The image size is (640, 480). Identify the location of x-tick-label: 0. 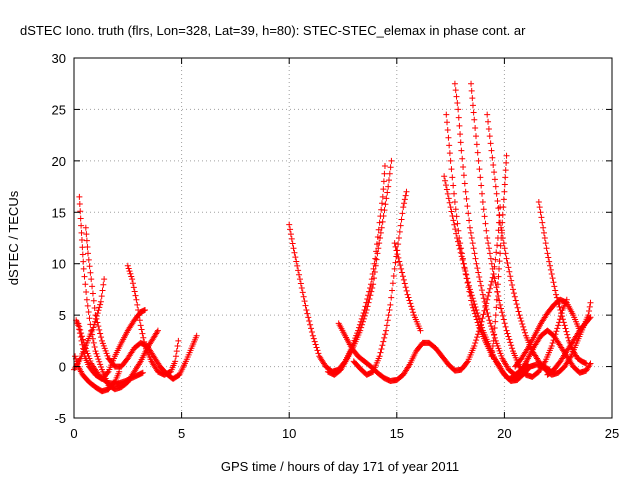
(73, 433).